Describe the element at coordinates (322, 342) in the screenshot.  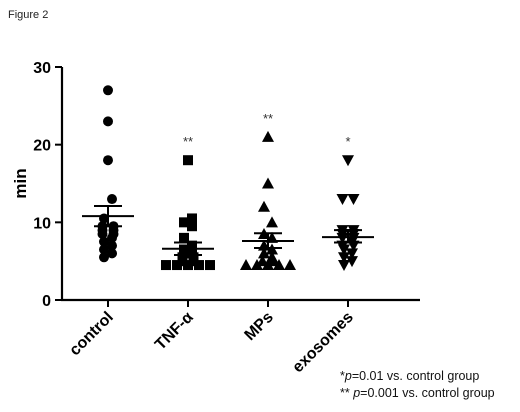
I see `x-tick-label-3: exosomes` at that location.